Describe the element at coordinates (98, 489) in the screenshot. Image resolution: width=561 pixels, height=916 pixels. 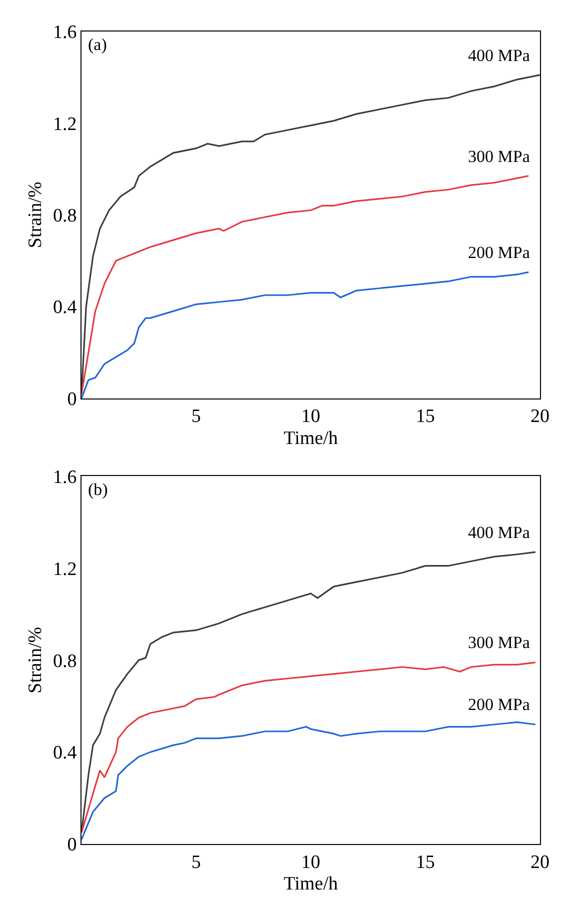
I see `chart-title: (b)` at that location.